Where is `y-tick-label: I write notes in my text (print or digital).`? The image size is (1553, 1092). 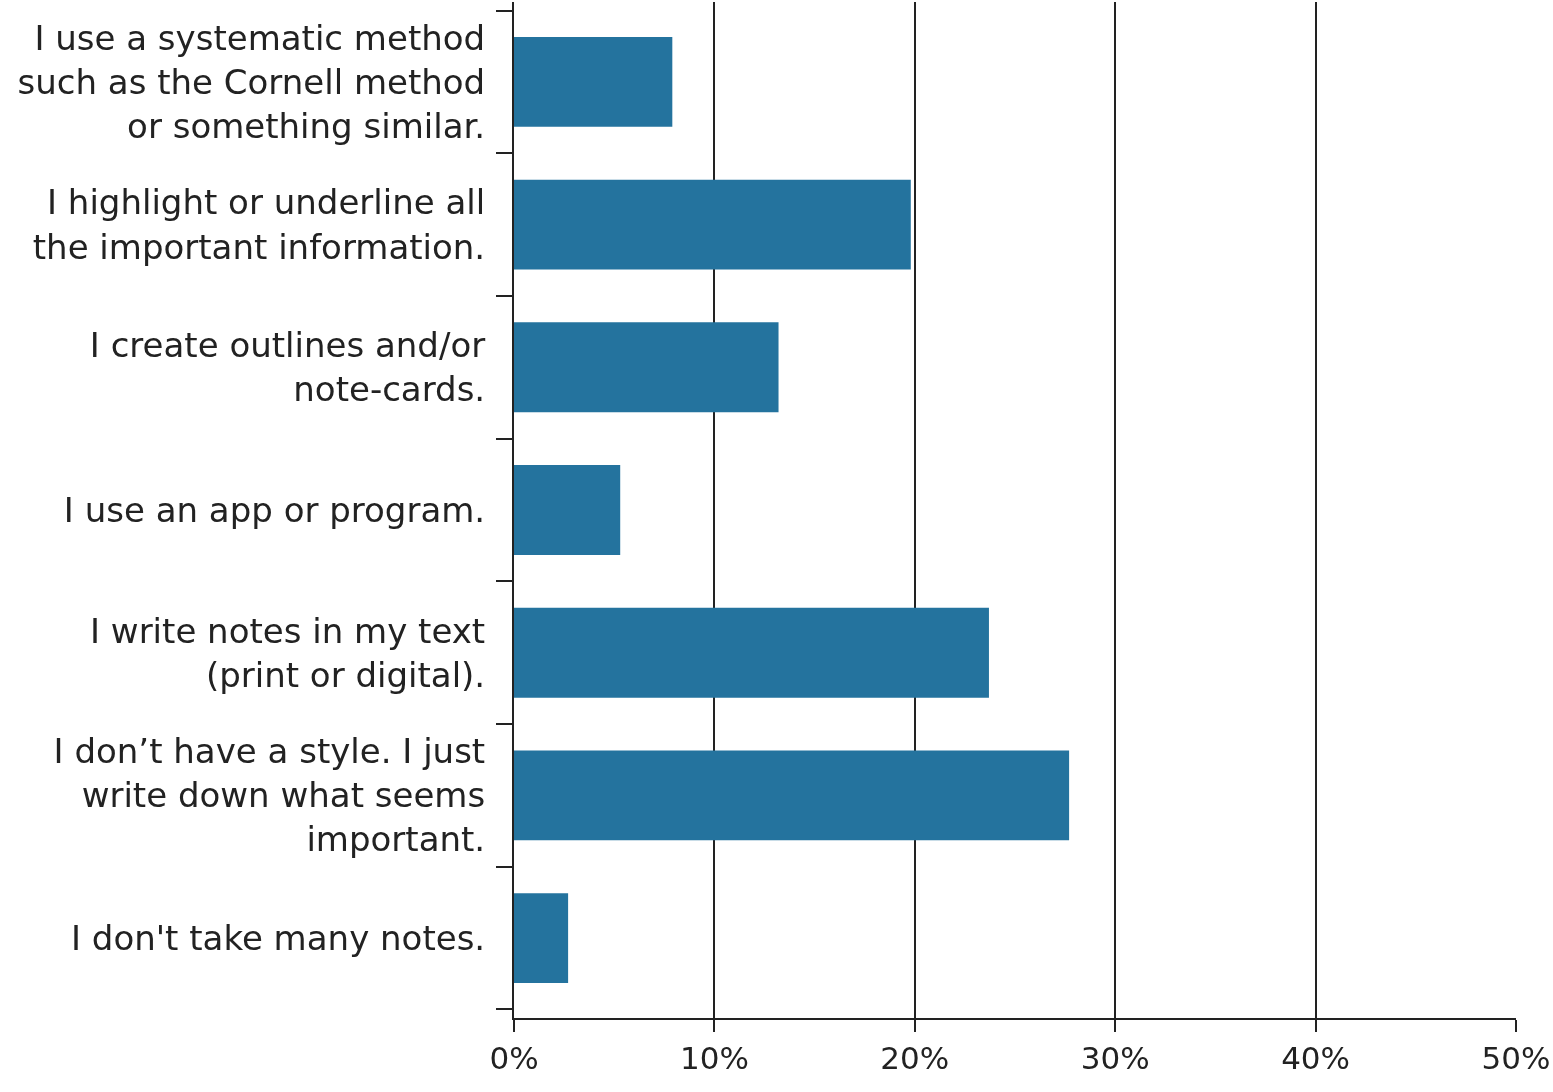
y-tick-label: I write notes in my text (print or digital). is located at coordinates (288, 652).